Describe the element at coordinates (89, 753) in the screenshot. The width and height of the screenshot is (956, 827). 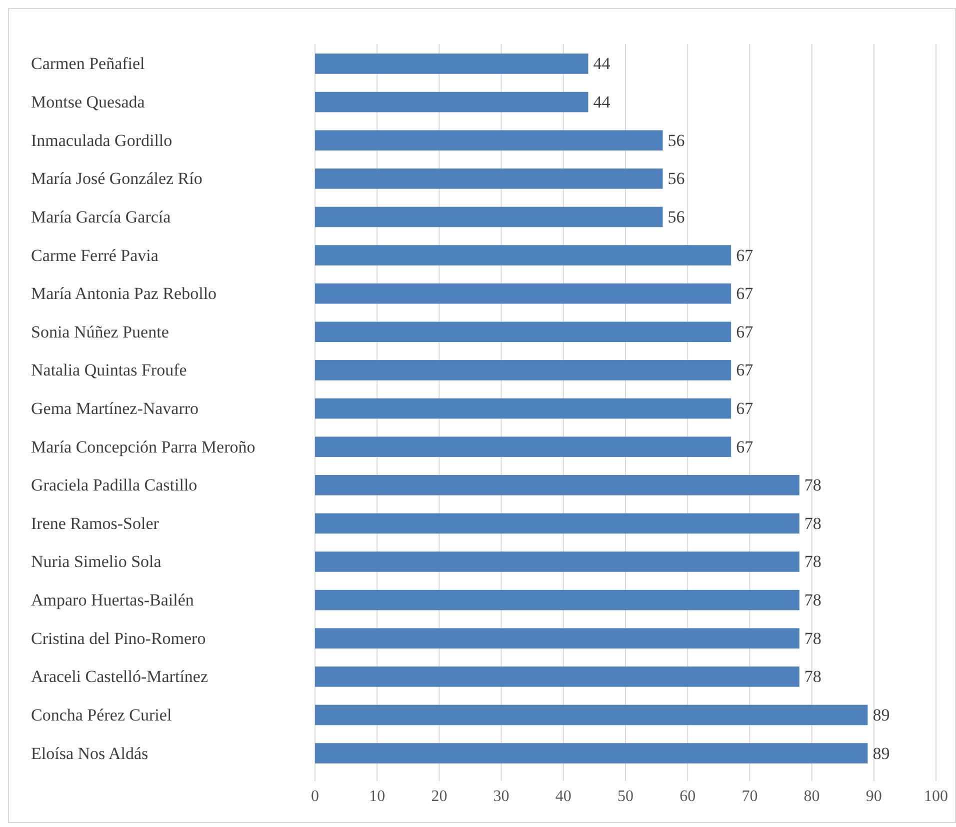
I see `y-tick-label: Eloísa Nos Aldás` at that location.